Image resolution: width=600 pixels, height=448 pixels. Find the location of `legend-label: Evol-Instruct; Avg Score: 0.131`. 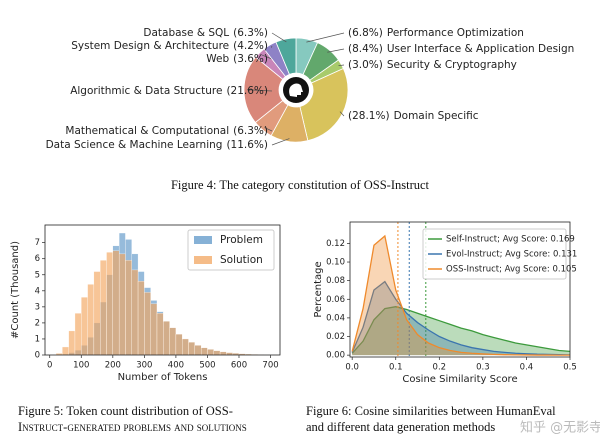

legend-label: Evol-Instruct; Avg Score: 0.131 is located at coordinates (511, 255).